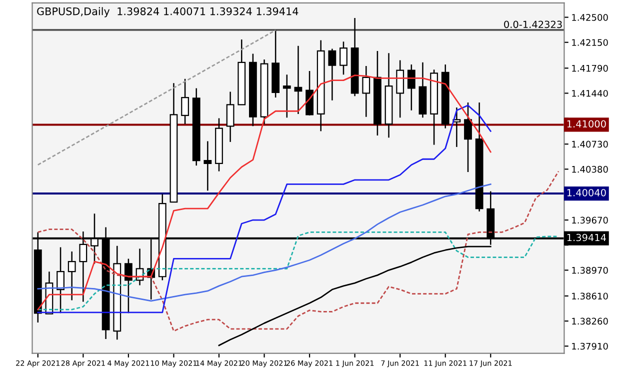 The image size is (620, 368). What do you see at coordinates (590, 321) in the screenshot?
I see `y-tick-label: 1.38260` at bounding box center [590, 321].